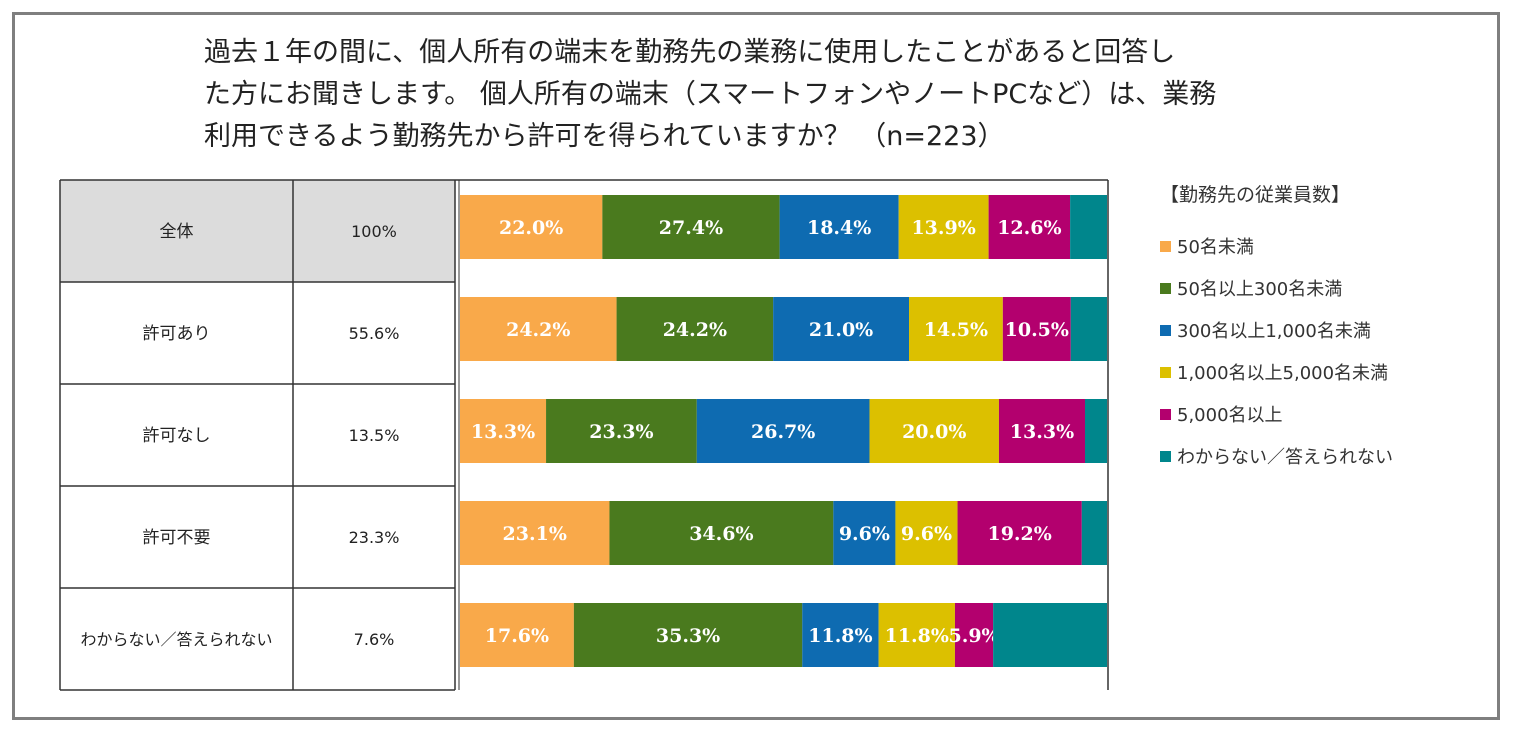 Image resolution: width=1516 pixels, height=734 pixels. I want to click on share-label: 55.6%, so click(374, 333).